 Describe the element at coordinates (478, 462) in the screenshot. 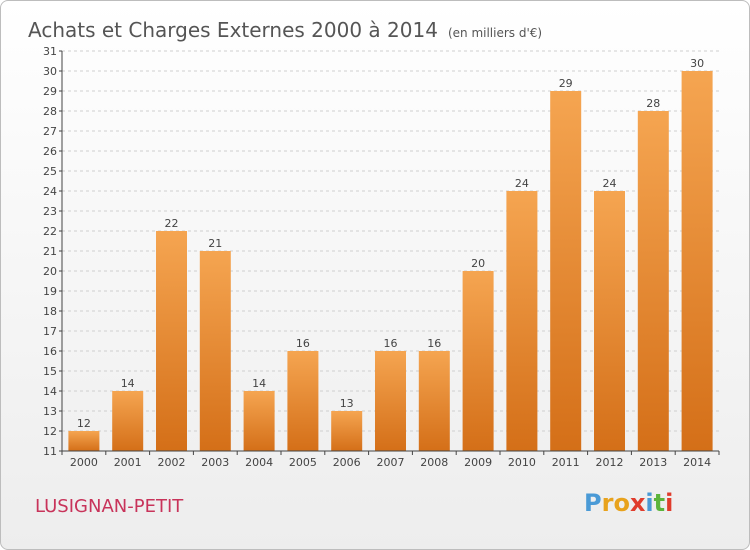

I see `x-tick-label: 2009` at that location.